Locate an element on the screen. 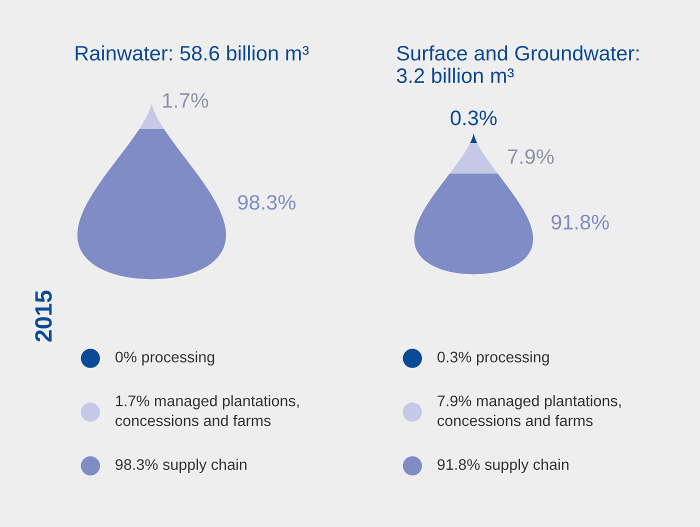 This screenshot has height=527, width=700. text: 0.3% processing is located at coordinates (493, 358).